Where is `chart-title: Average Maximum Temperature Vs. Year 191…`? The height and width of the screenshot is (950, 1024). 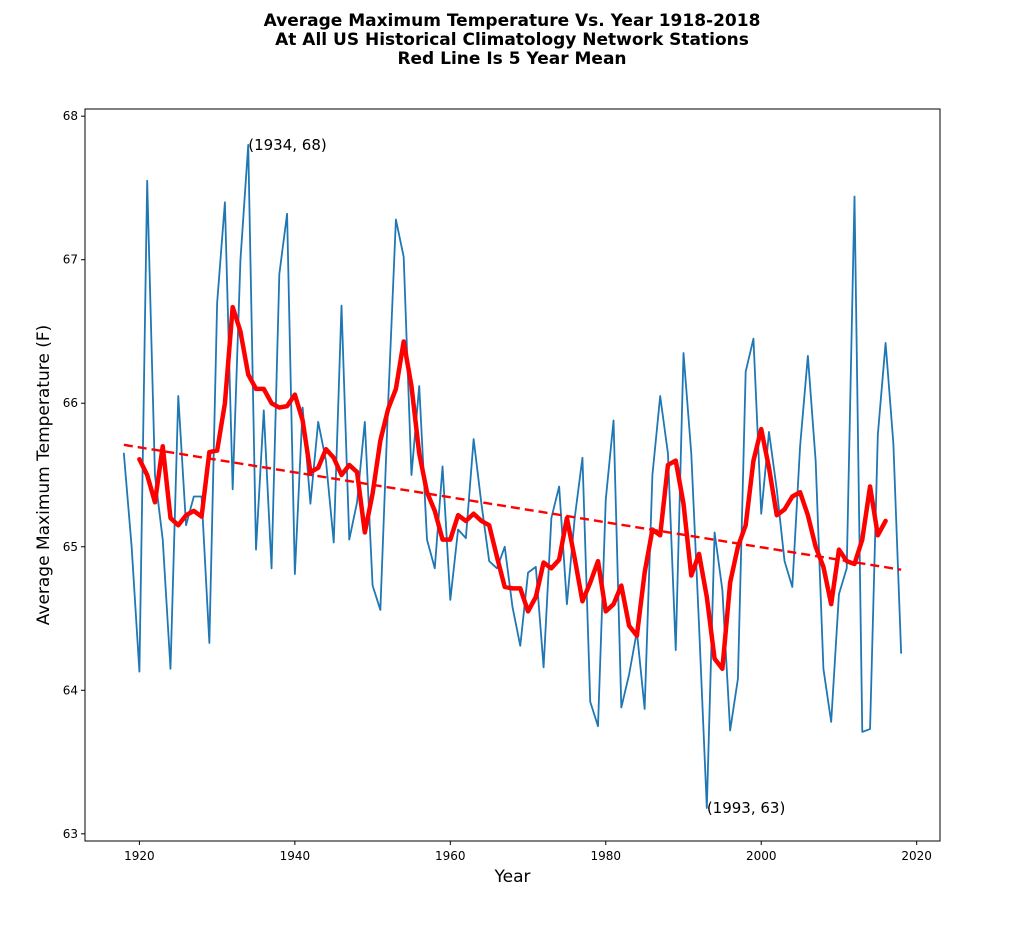
chart-title: Average Maximum Temperature Vs. Year 191… is located at coordinates (512, 40).